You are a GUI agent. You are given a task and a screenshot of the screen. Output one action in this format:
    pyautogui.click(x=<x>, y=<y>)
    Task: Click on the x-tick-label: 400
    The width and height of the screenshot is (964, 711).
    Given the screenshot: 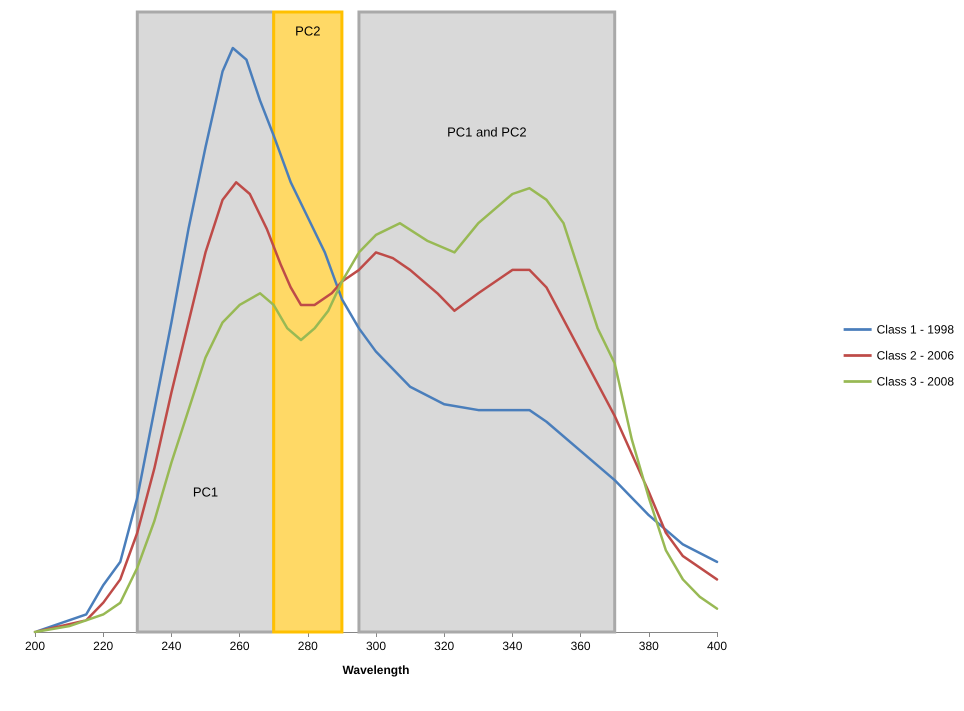 What is the action you would take?
    pyautogui.click(x=717, y=646)
    